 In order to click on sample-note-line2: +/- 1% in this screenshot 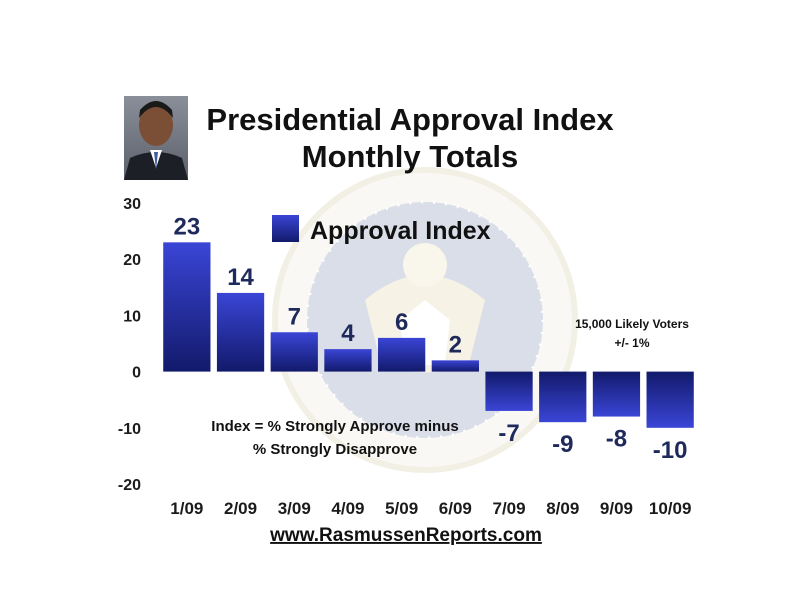, I will do `click(631, 343)`.